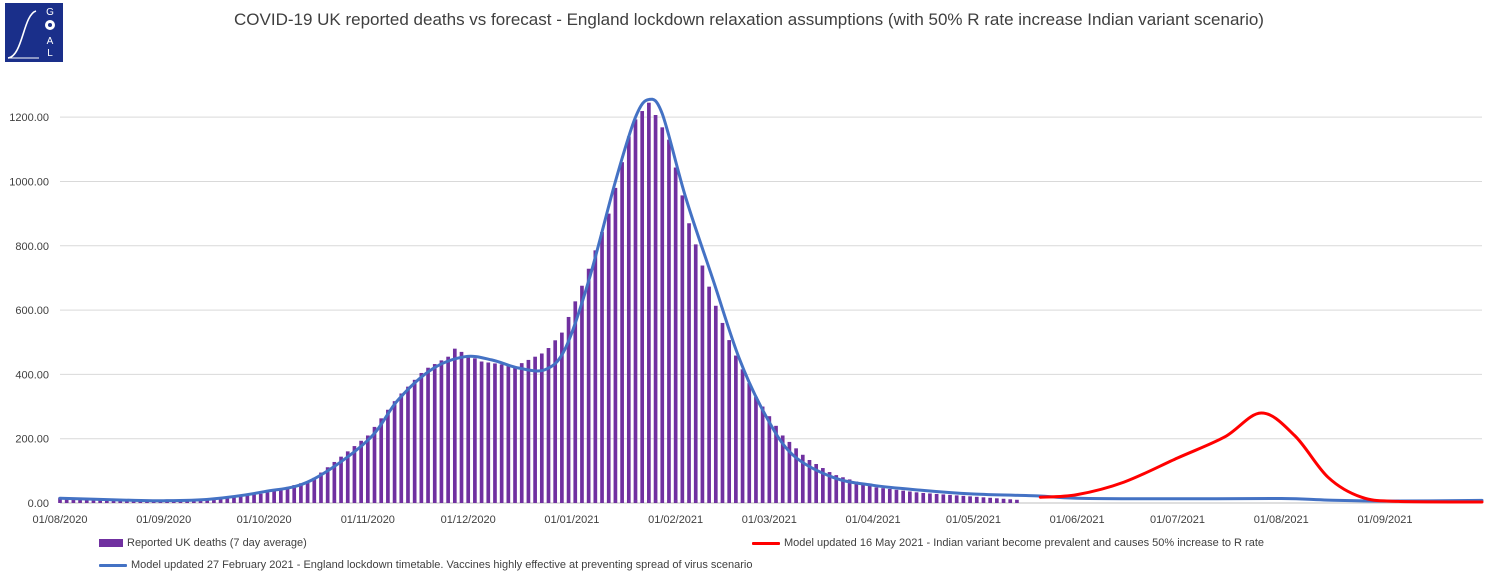 The width and height of the screenshot is (1498, 586). I want to click on x-tick-label: 01/12/2020, so click(468, 520).